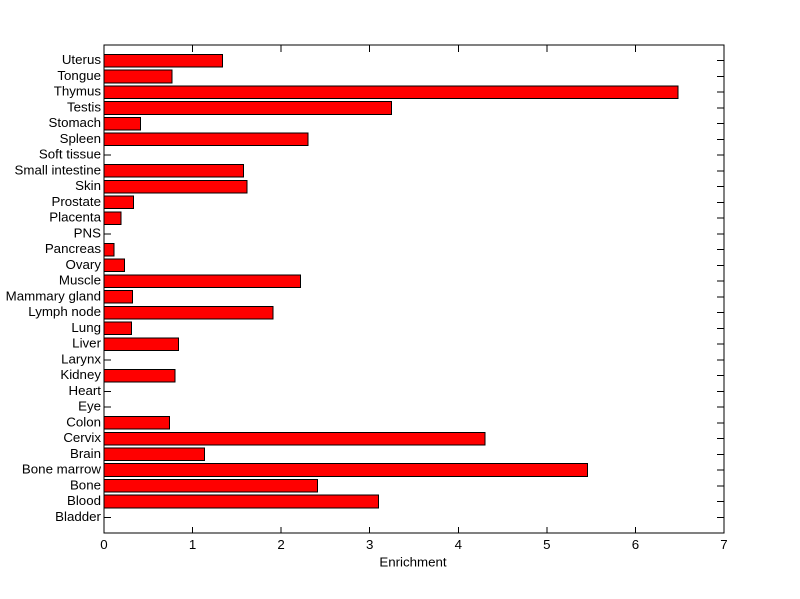 This screenshot has width=800, height=599. I want to click on svg-text: Eye, so click(89, 406).